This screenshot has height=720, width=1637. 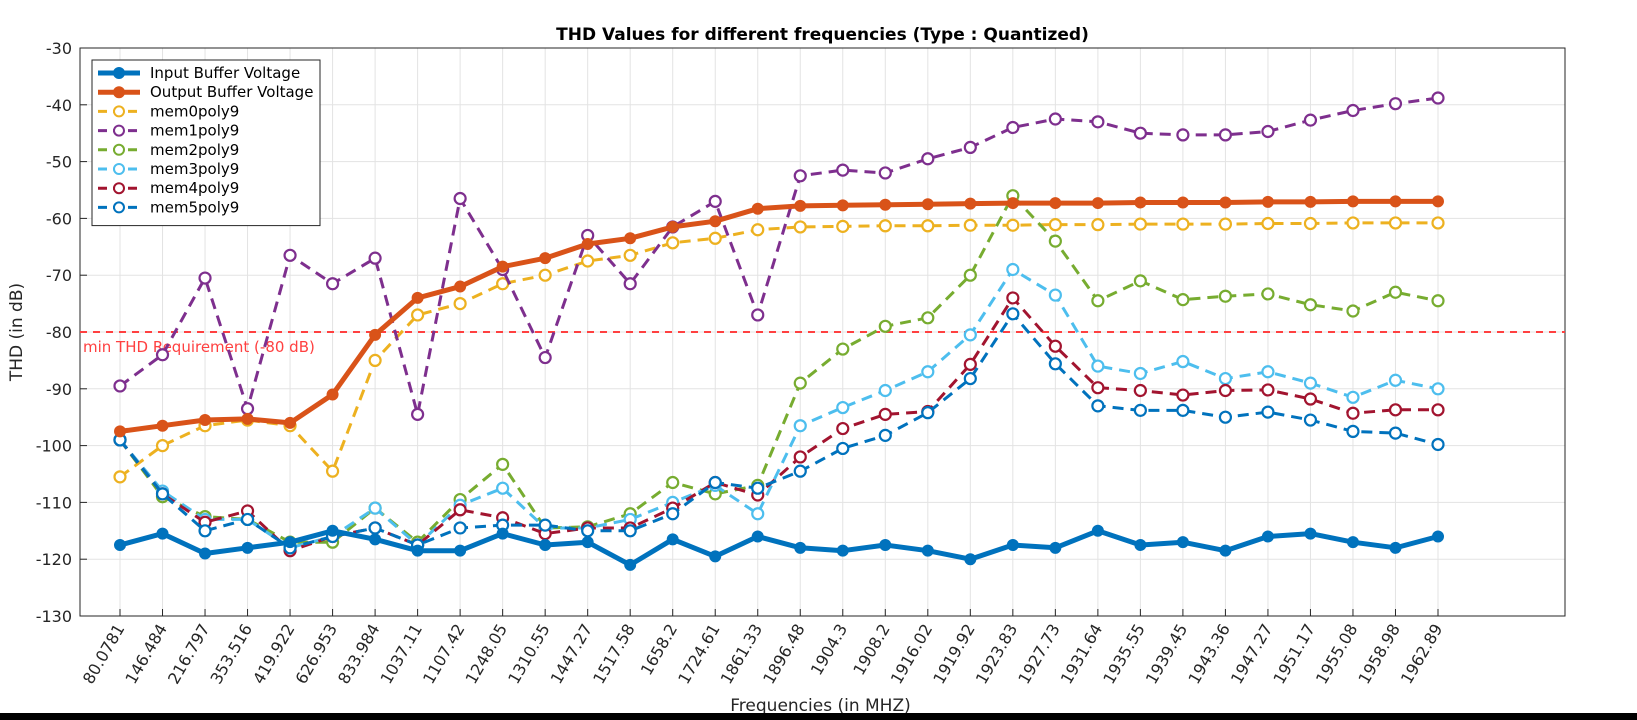 What do you see at coordinates (54, 502) in the screenshot?
I see `y-tick-label: -110` at bounding box center [54, 502].